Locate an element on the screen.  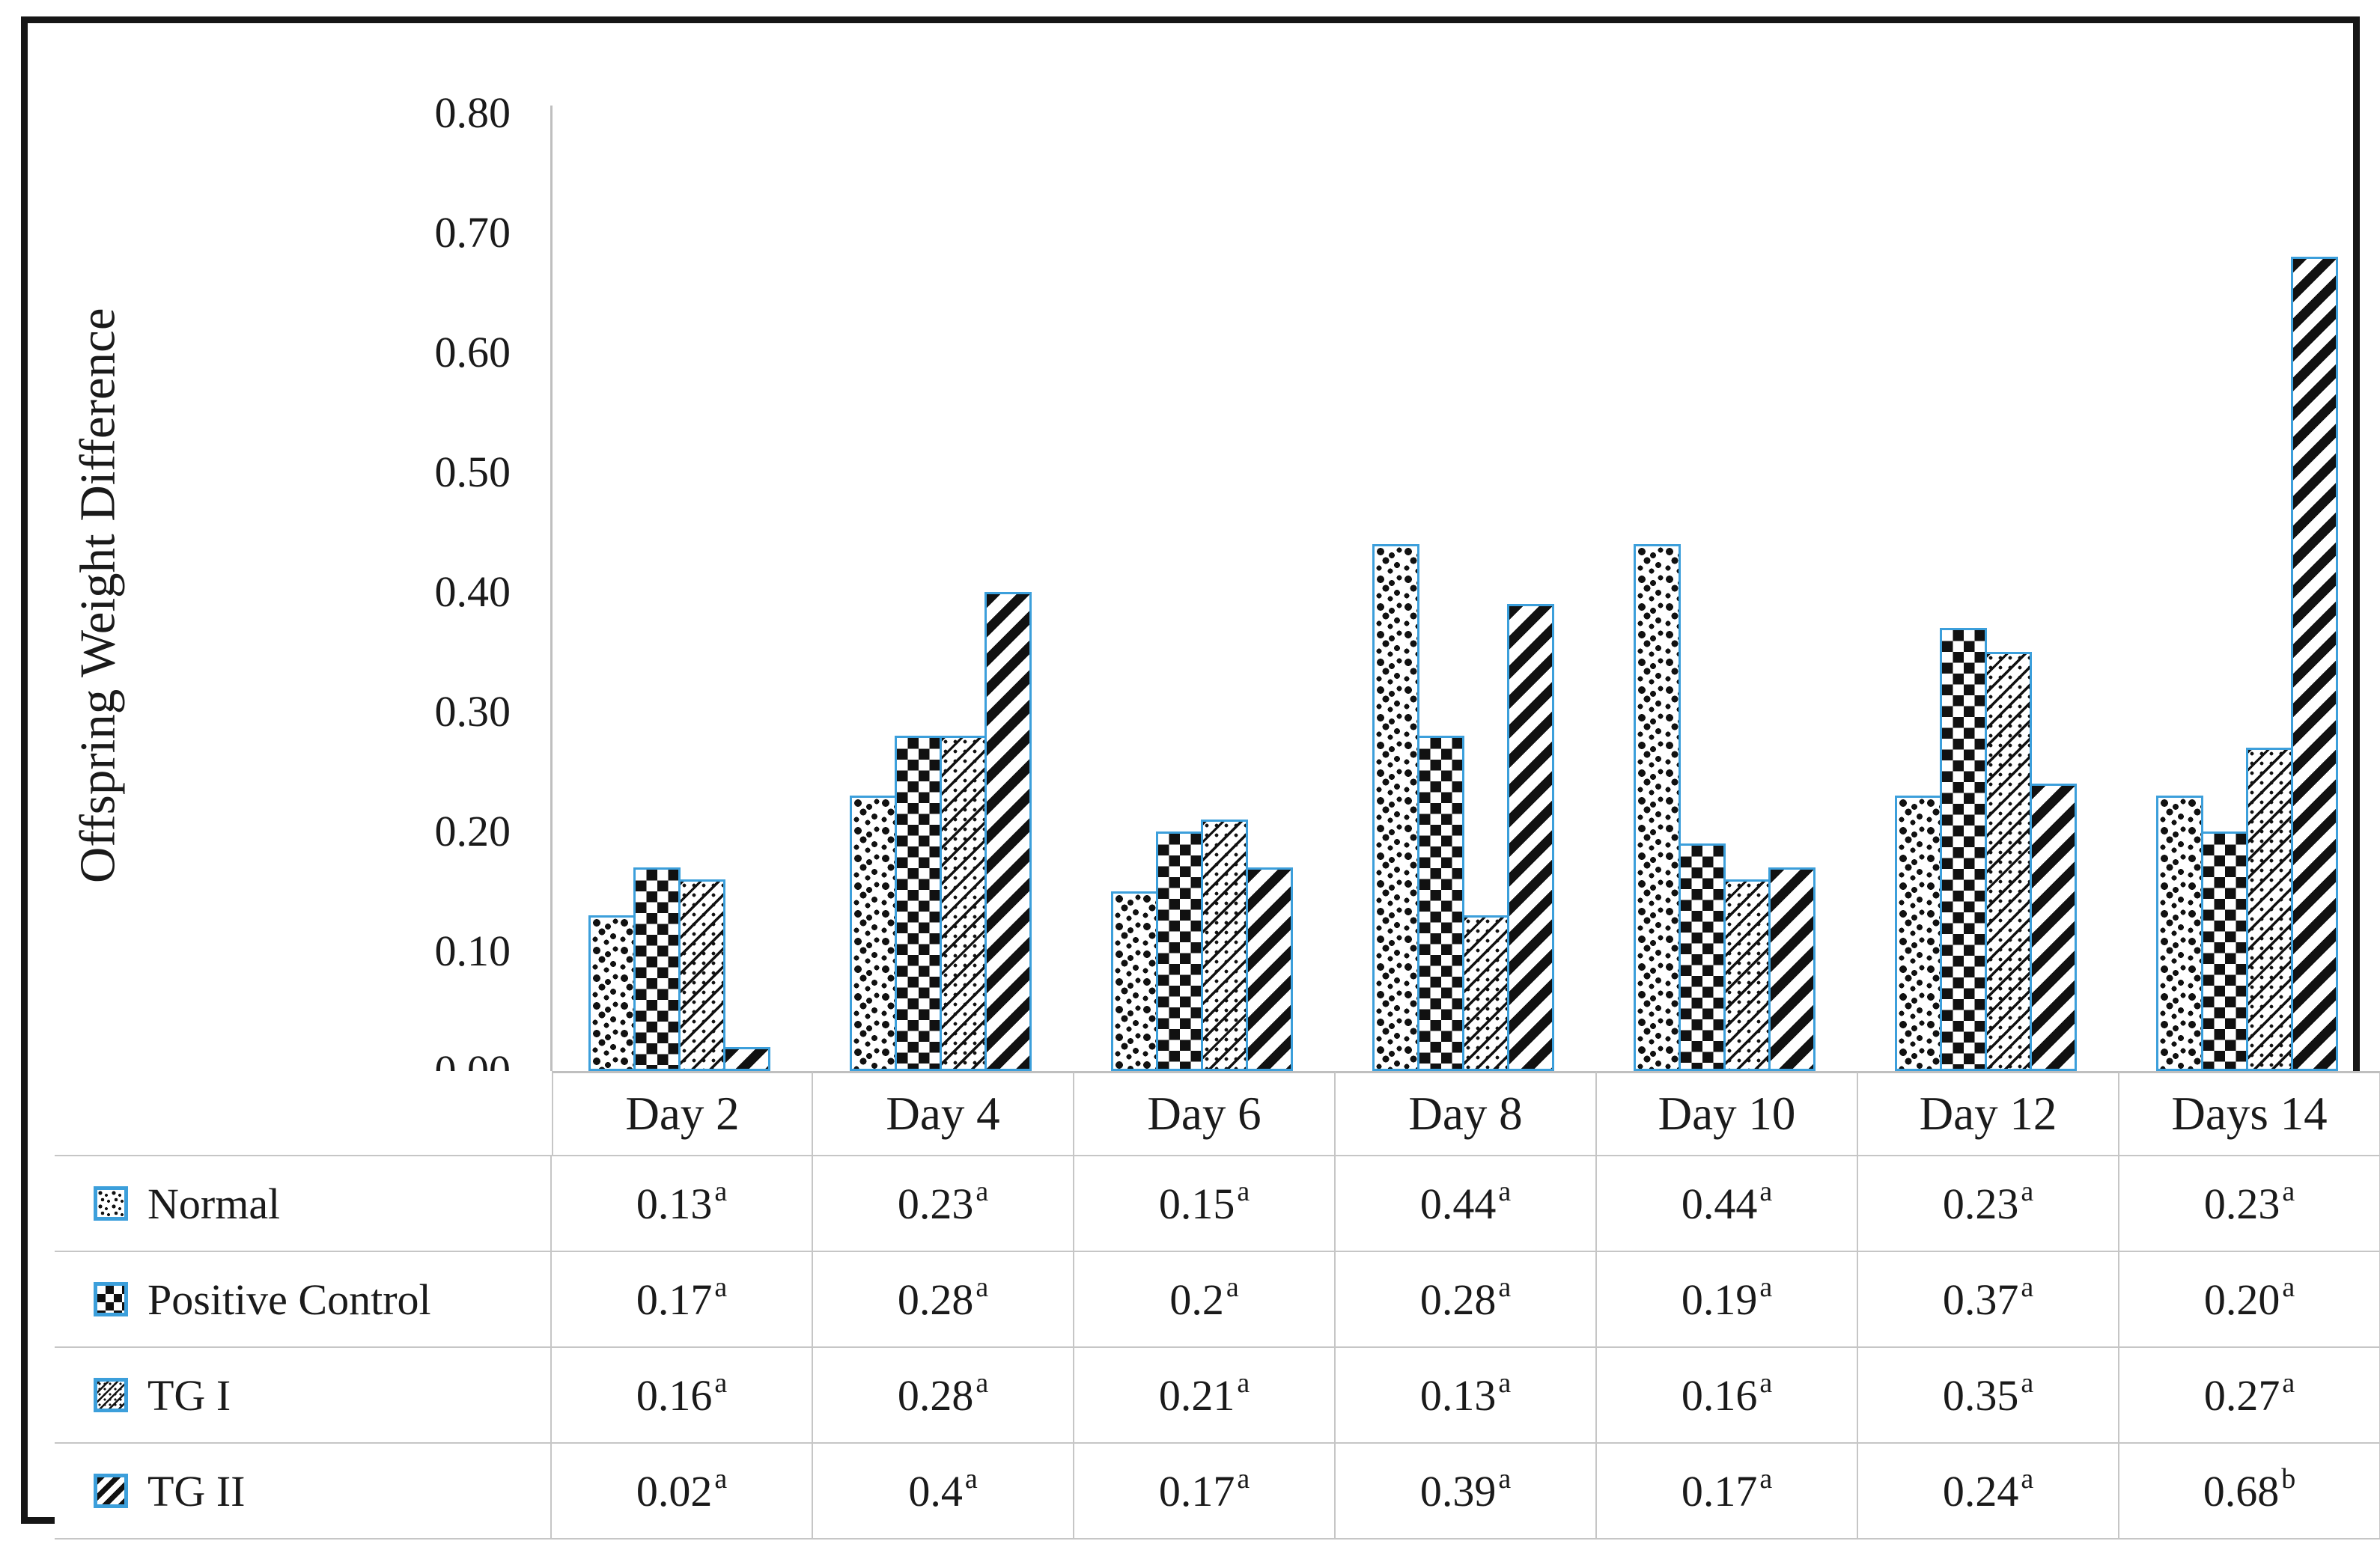
y-axis-ticks: 0.800.700.600.500.400.300.200.100.00 is located at coordinates (411, 584).